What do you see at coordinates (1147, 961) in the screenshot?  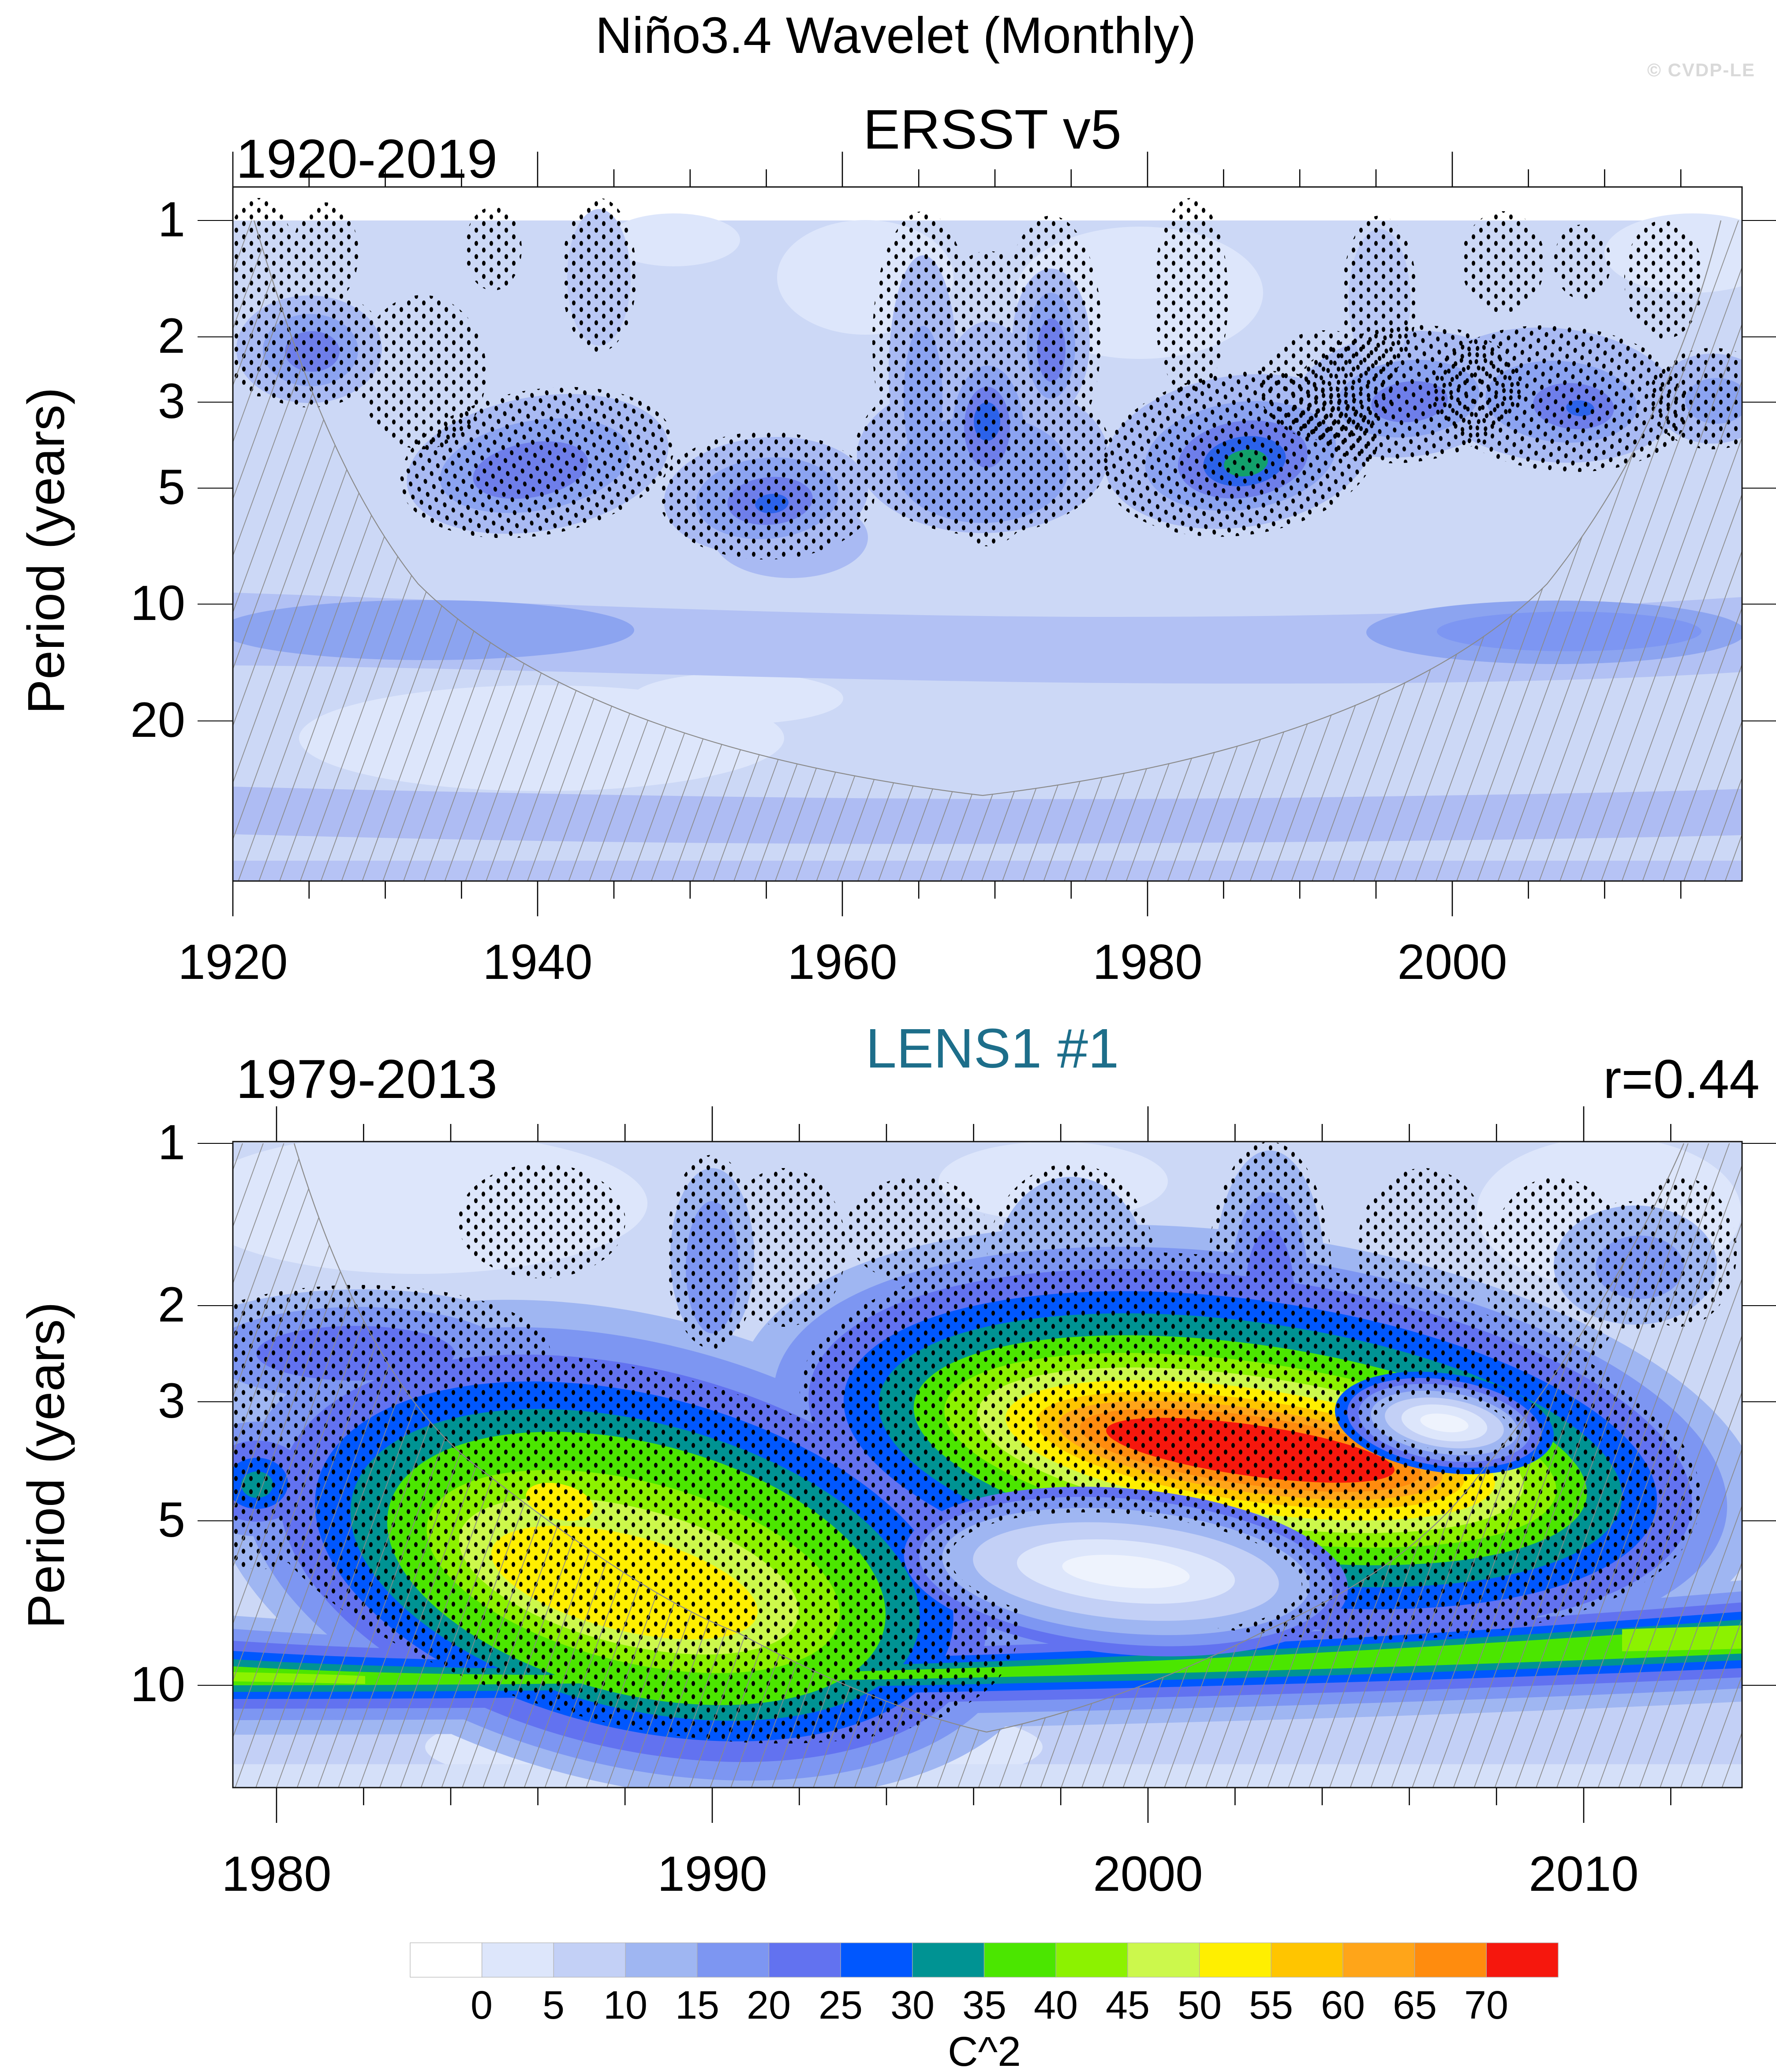 I see `top-x-tick-1980: 1980` at bounding box center [1147, 961].